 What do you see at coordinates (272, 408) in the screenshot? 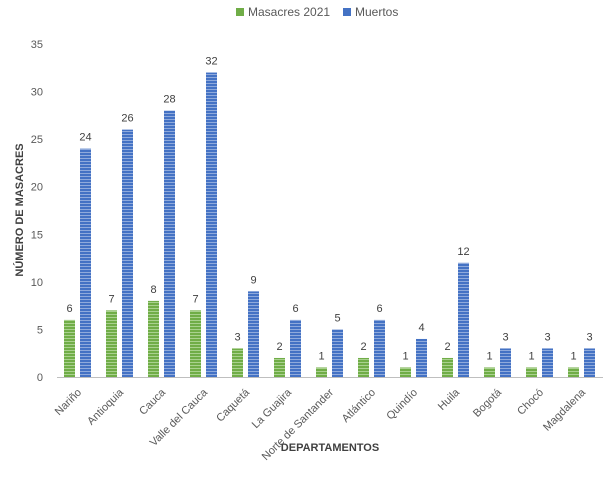
I see `x-tick-label: La Guajira` at bounding box center [272, 408].